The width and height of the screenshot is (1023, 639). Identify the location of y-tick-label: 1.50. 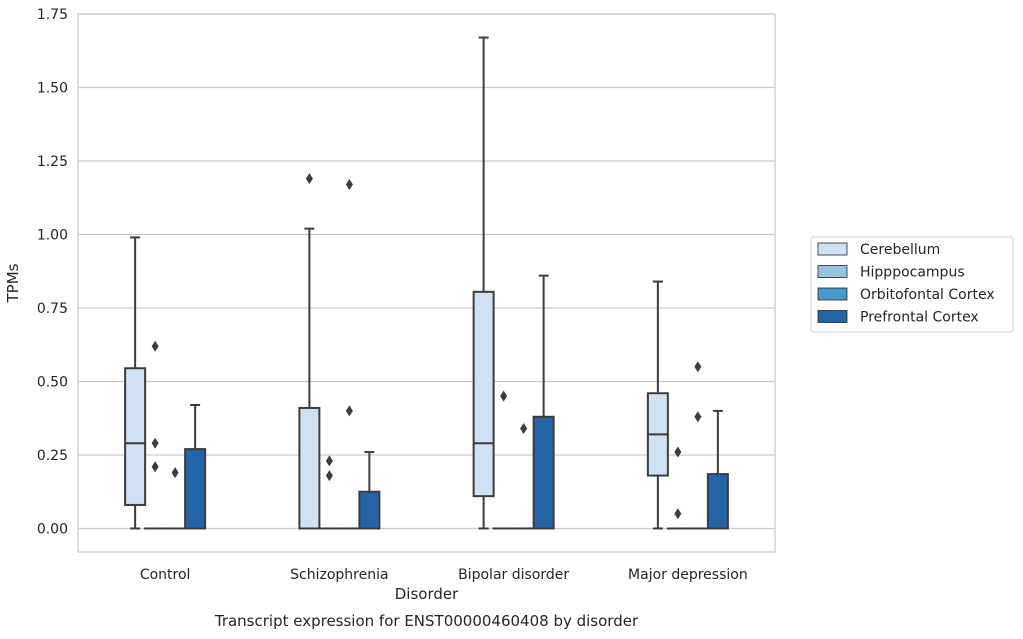
(52, 88).